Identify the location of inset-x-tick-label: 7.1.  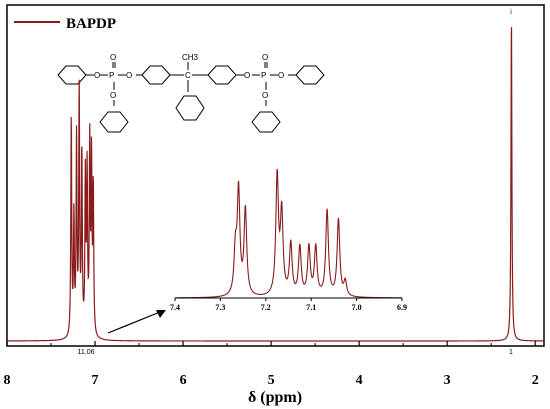
(311, 307).